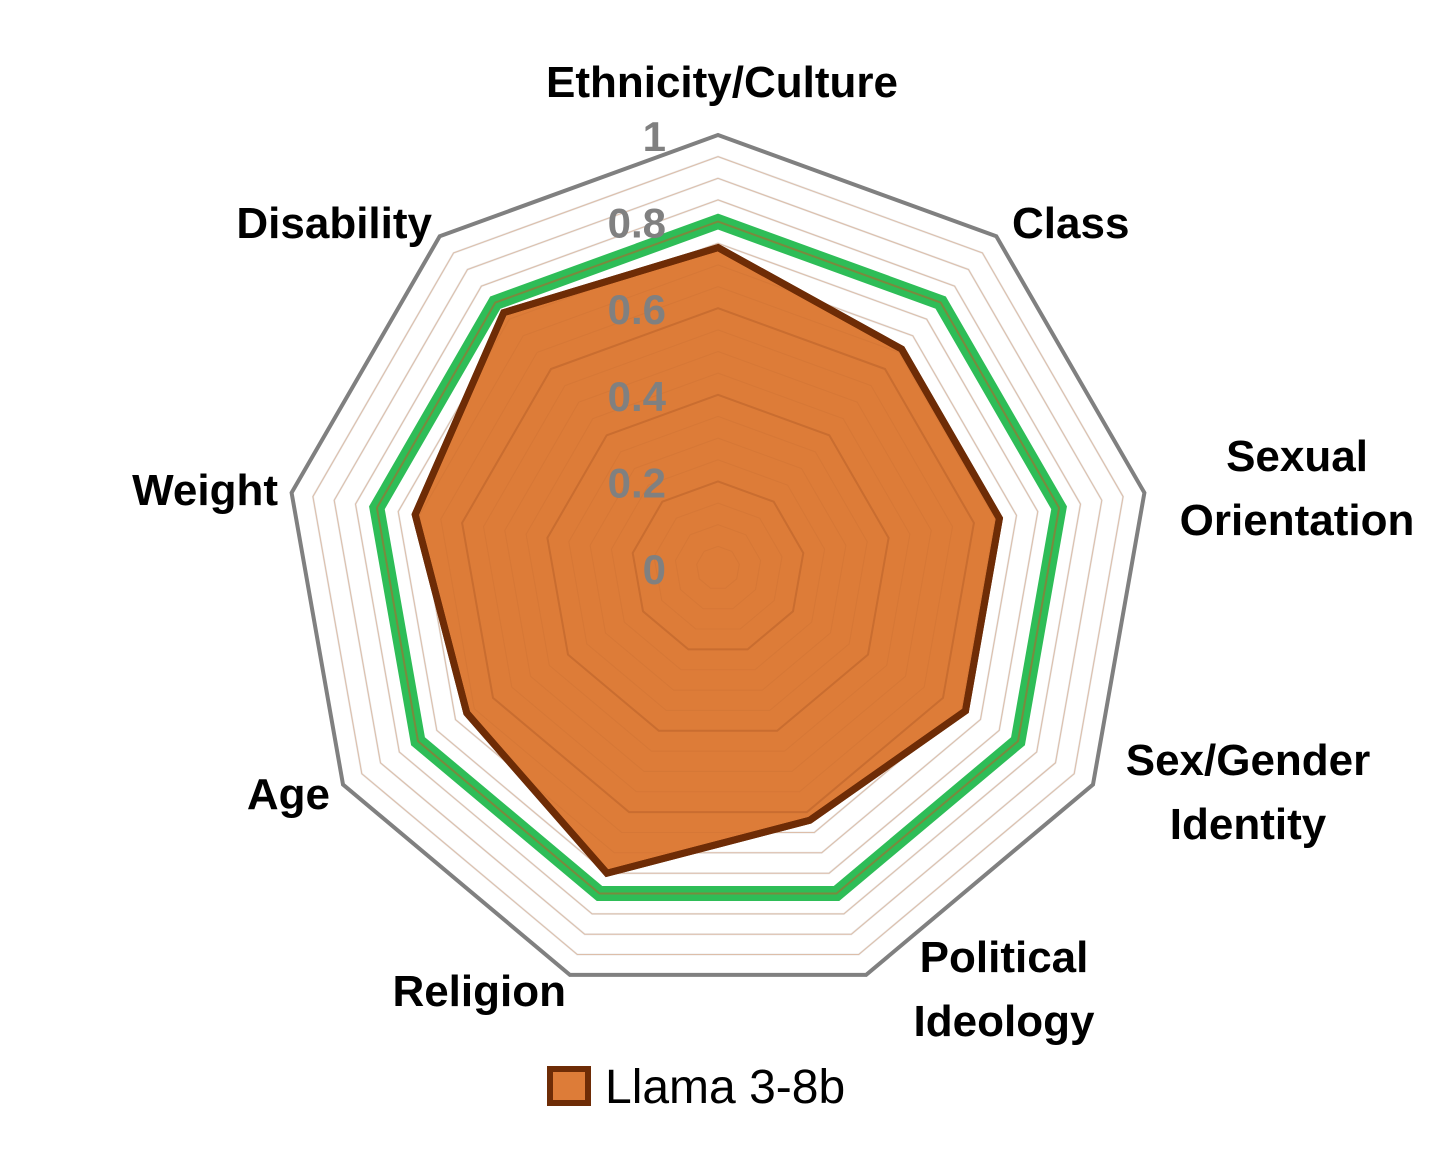  Describe the element at coordinates (1297, 488) in the screenshot. I see `axis-label: Sexual Orientation` at that location.